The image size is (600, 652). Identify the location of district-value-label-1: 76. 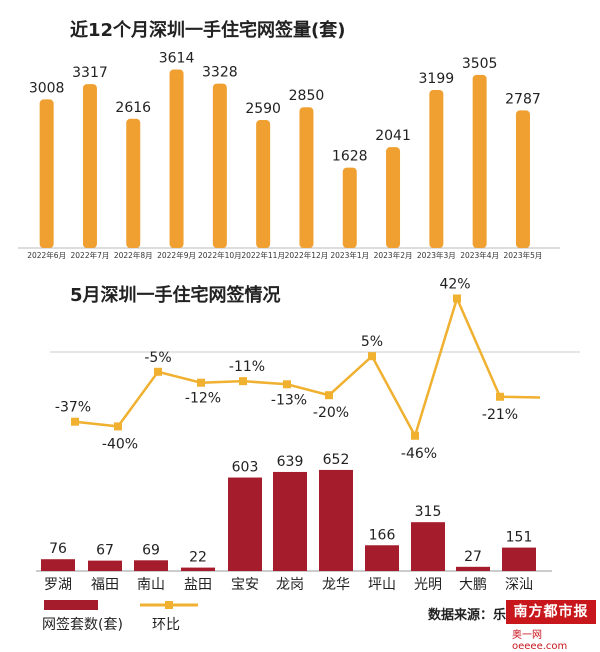
(58, 549).